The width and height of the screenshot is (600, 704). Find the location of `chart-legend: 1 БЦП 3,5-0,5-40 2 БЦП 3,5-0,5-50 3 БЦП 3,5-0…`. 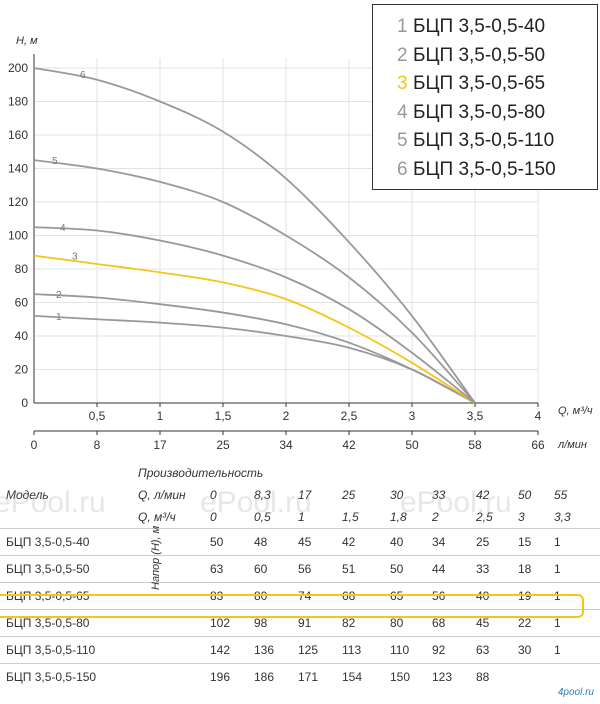

chart-legend: 1 БЦП 3,5-0,5-40 2 БЦП 3,5-0,5-50 3 БЦП 3,5-0… is located at coordinates (485, 97).